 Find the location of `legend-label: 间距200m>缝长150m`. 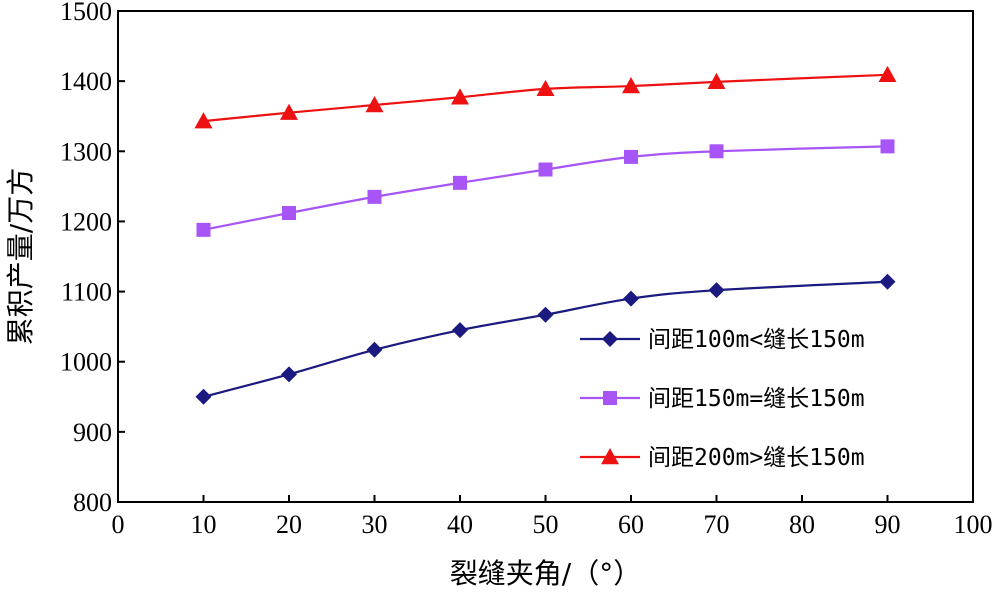

legend-label: 间距200m>缝长150m is located at coordinates (756, 458).